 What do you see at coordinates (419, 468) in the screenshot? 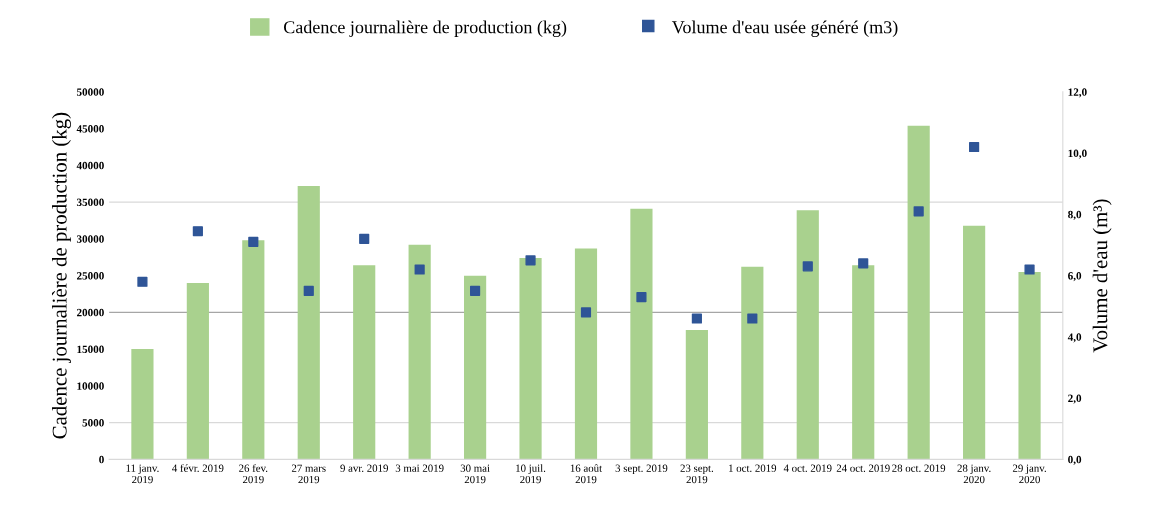
I see `x-tick-label: 3 mai 2019` at bounding box center [419, 468].